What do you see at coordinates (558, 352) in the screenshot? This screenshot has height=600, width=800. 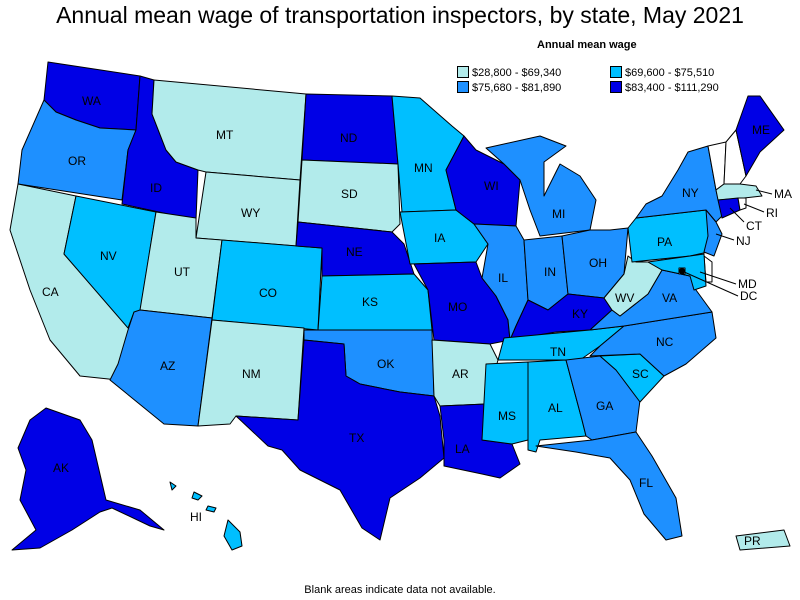 I see `state-label-TN: TN` at bounding box center [558, 352].